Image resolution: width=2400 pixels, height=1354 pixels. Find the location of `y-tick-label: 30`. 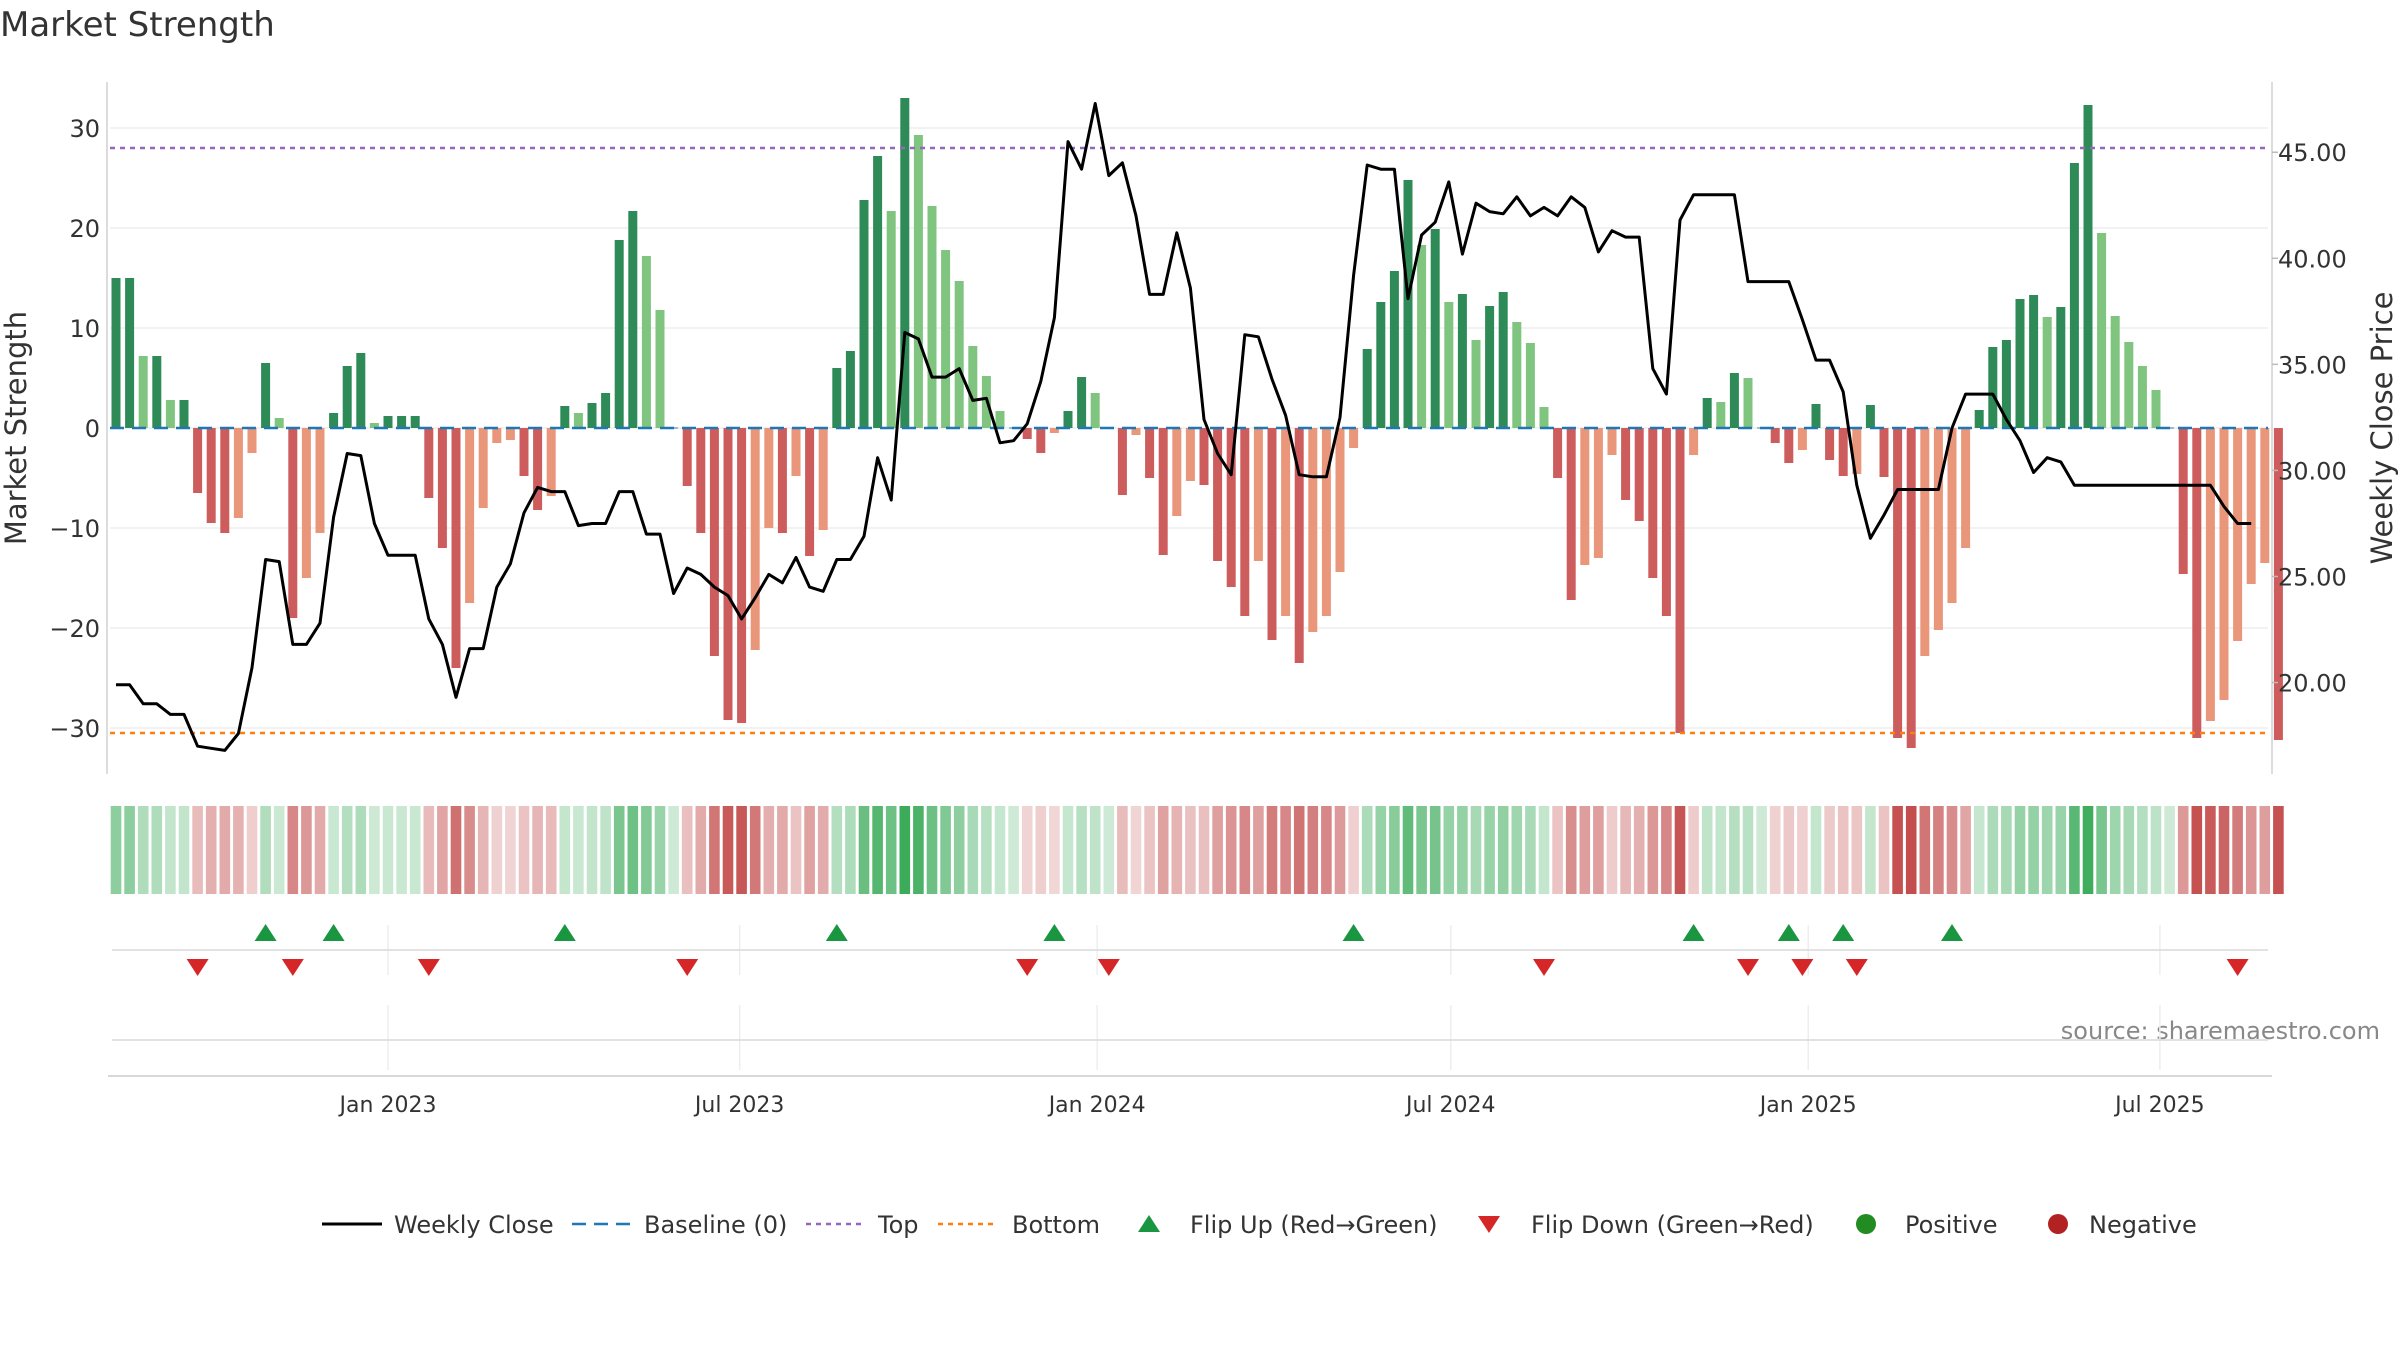

y-tick-label: 30 is located at coordinates (84, 129).